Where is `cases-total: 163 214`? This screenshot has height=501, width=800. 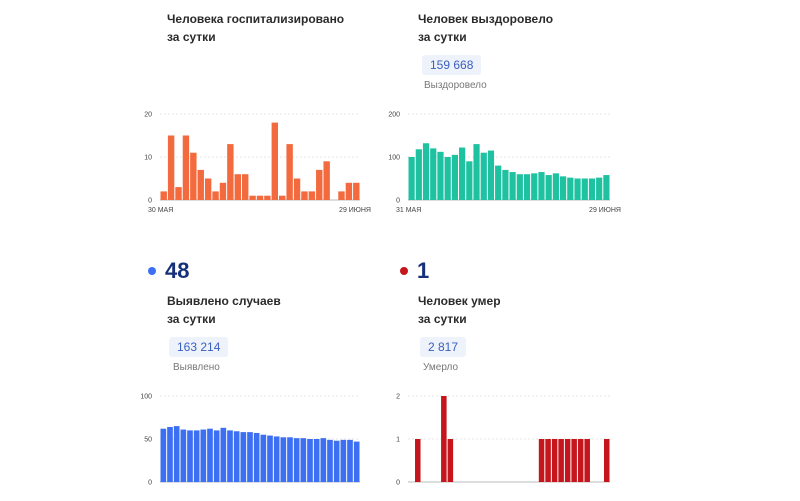
cases-total: 163 214 is located at coordinates (199, 347).